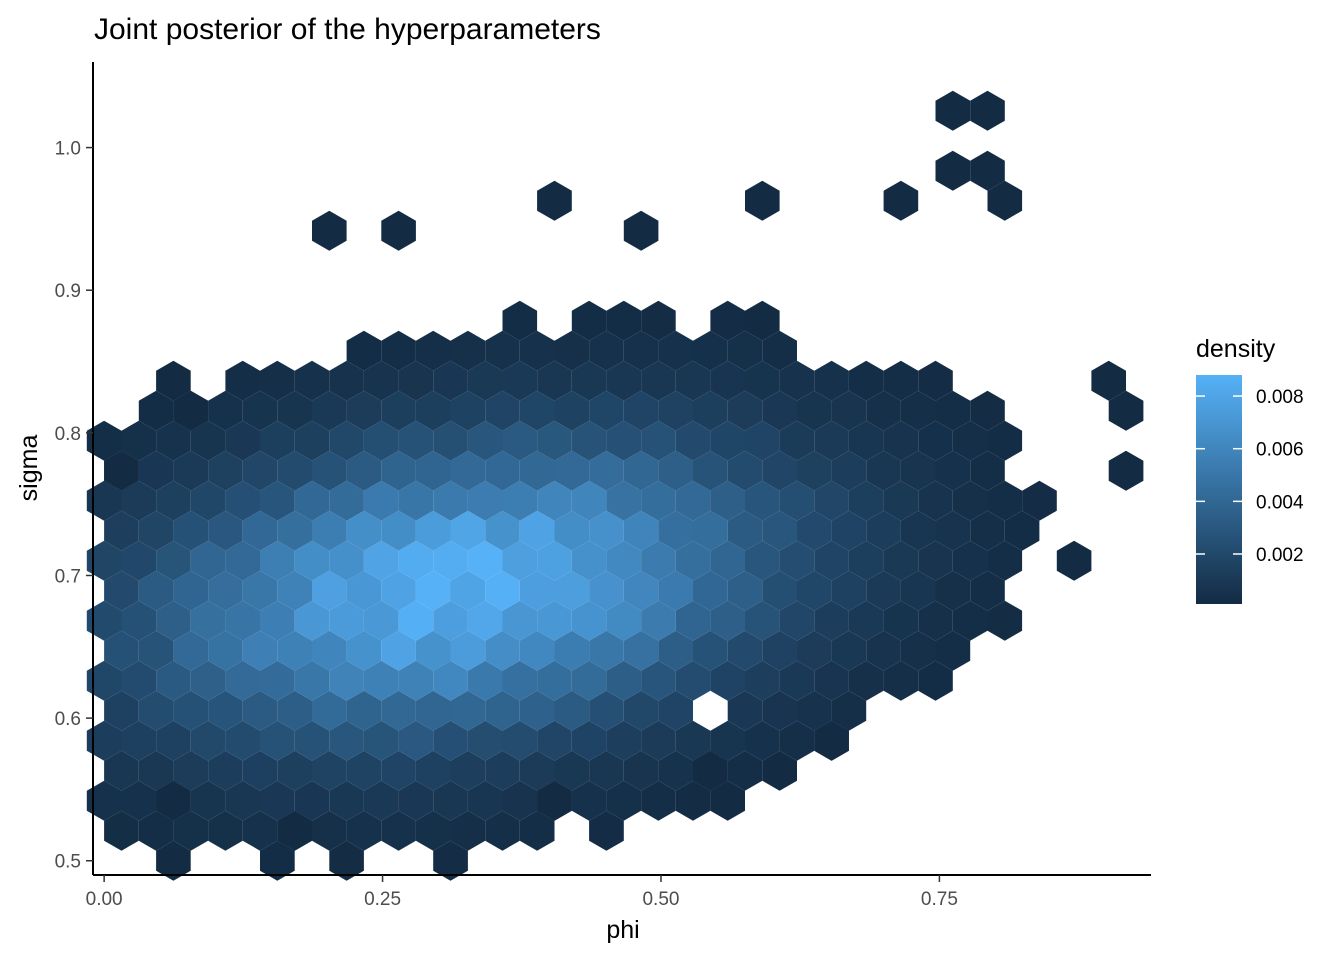 Image resolution: width=1344 pixels, height=960 pixels. What do you see at coordinates (104, 899) in the screenshot?
I see `x-tick-label: 0.00` at bounding box center [104, 899].